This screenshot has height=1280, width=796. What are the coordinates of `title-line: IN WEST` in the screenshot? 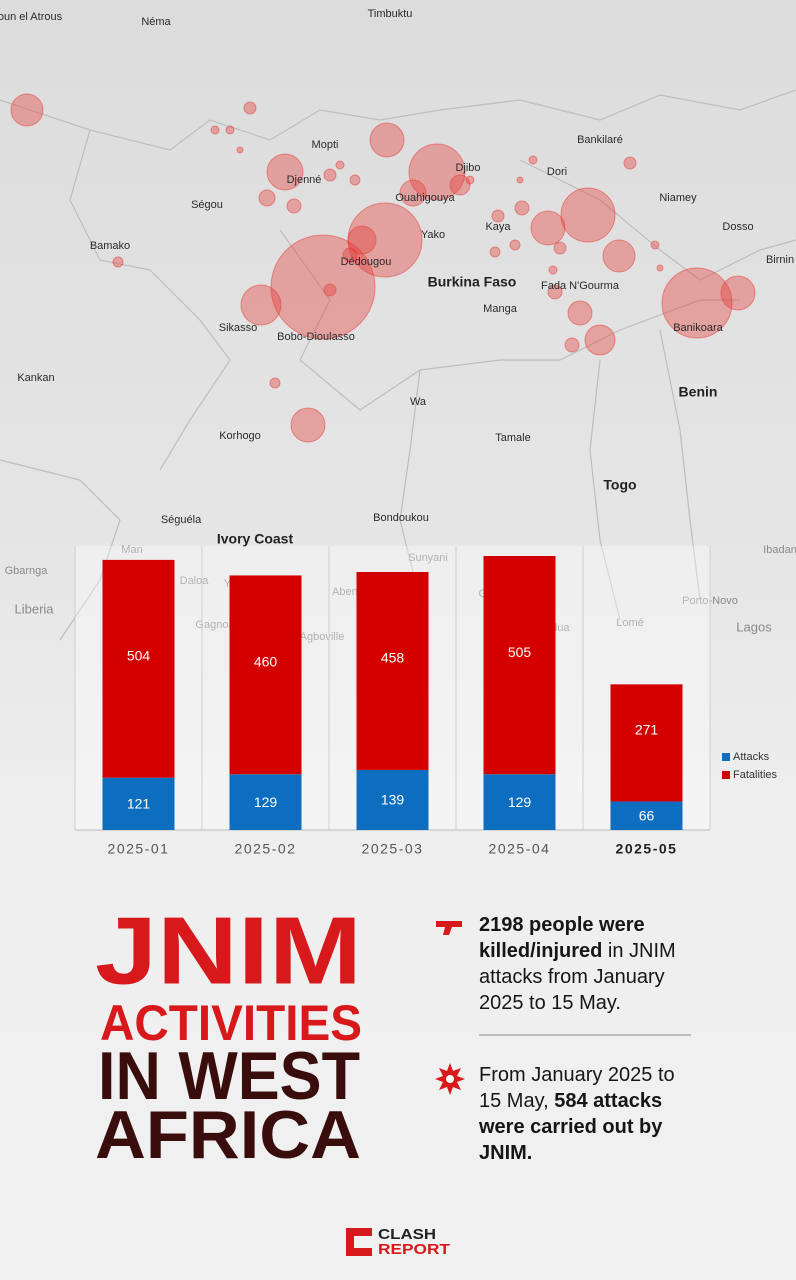 It's located at (229, 1076).